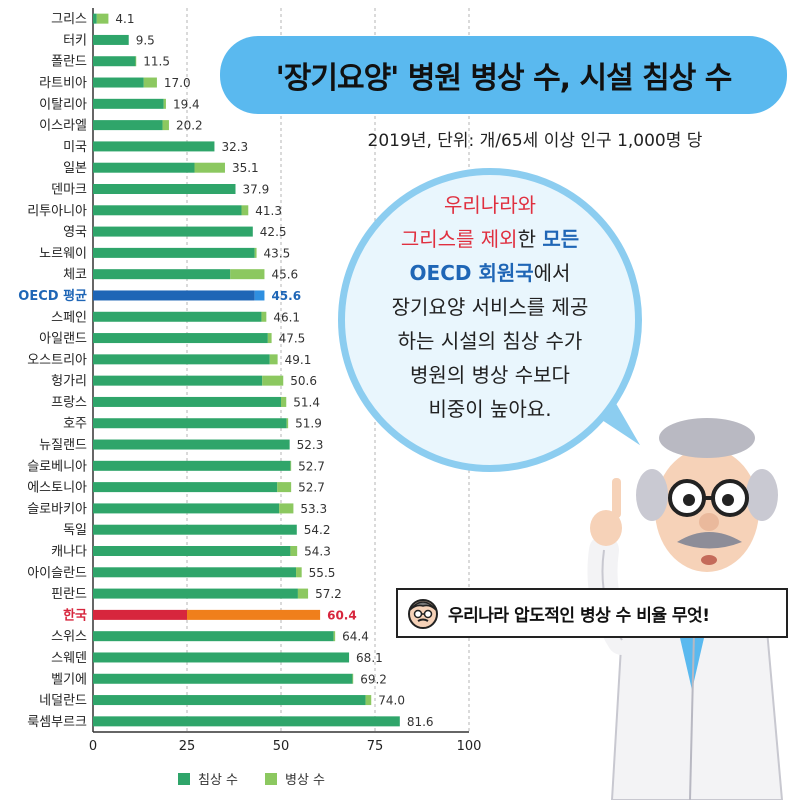  What do you see at coordinates (561, 239) in the screenshot?
I see `bubble-line-2c: 모든` at bounding box center [561, 239].